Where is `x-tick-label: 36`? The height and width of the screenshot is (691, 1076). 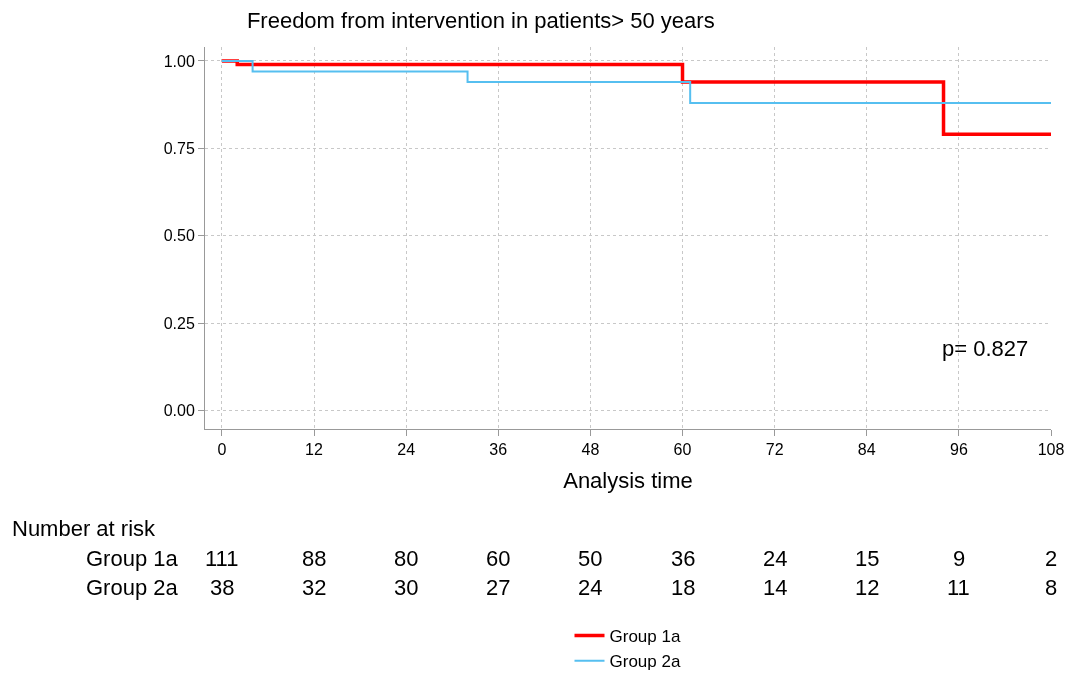
x-tick-label: 36 is located at coordinates (498, 450).